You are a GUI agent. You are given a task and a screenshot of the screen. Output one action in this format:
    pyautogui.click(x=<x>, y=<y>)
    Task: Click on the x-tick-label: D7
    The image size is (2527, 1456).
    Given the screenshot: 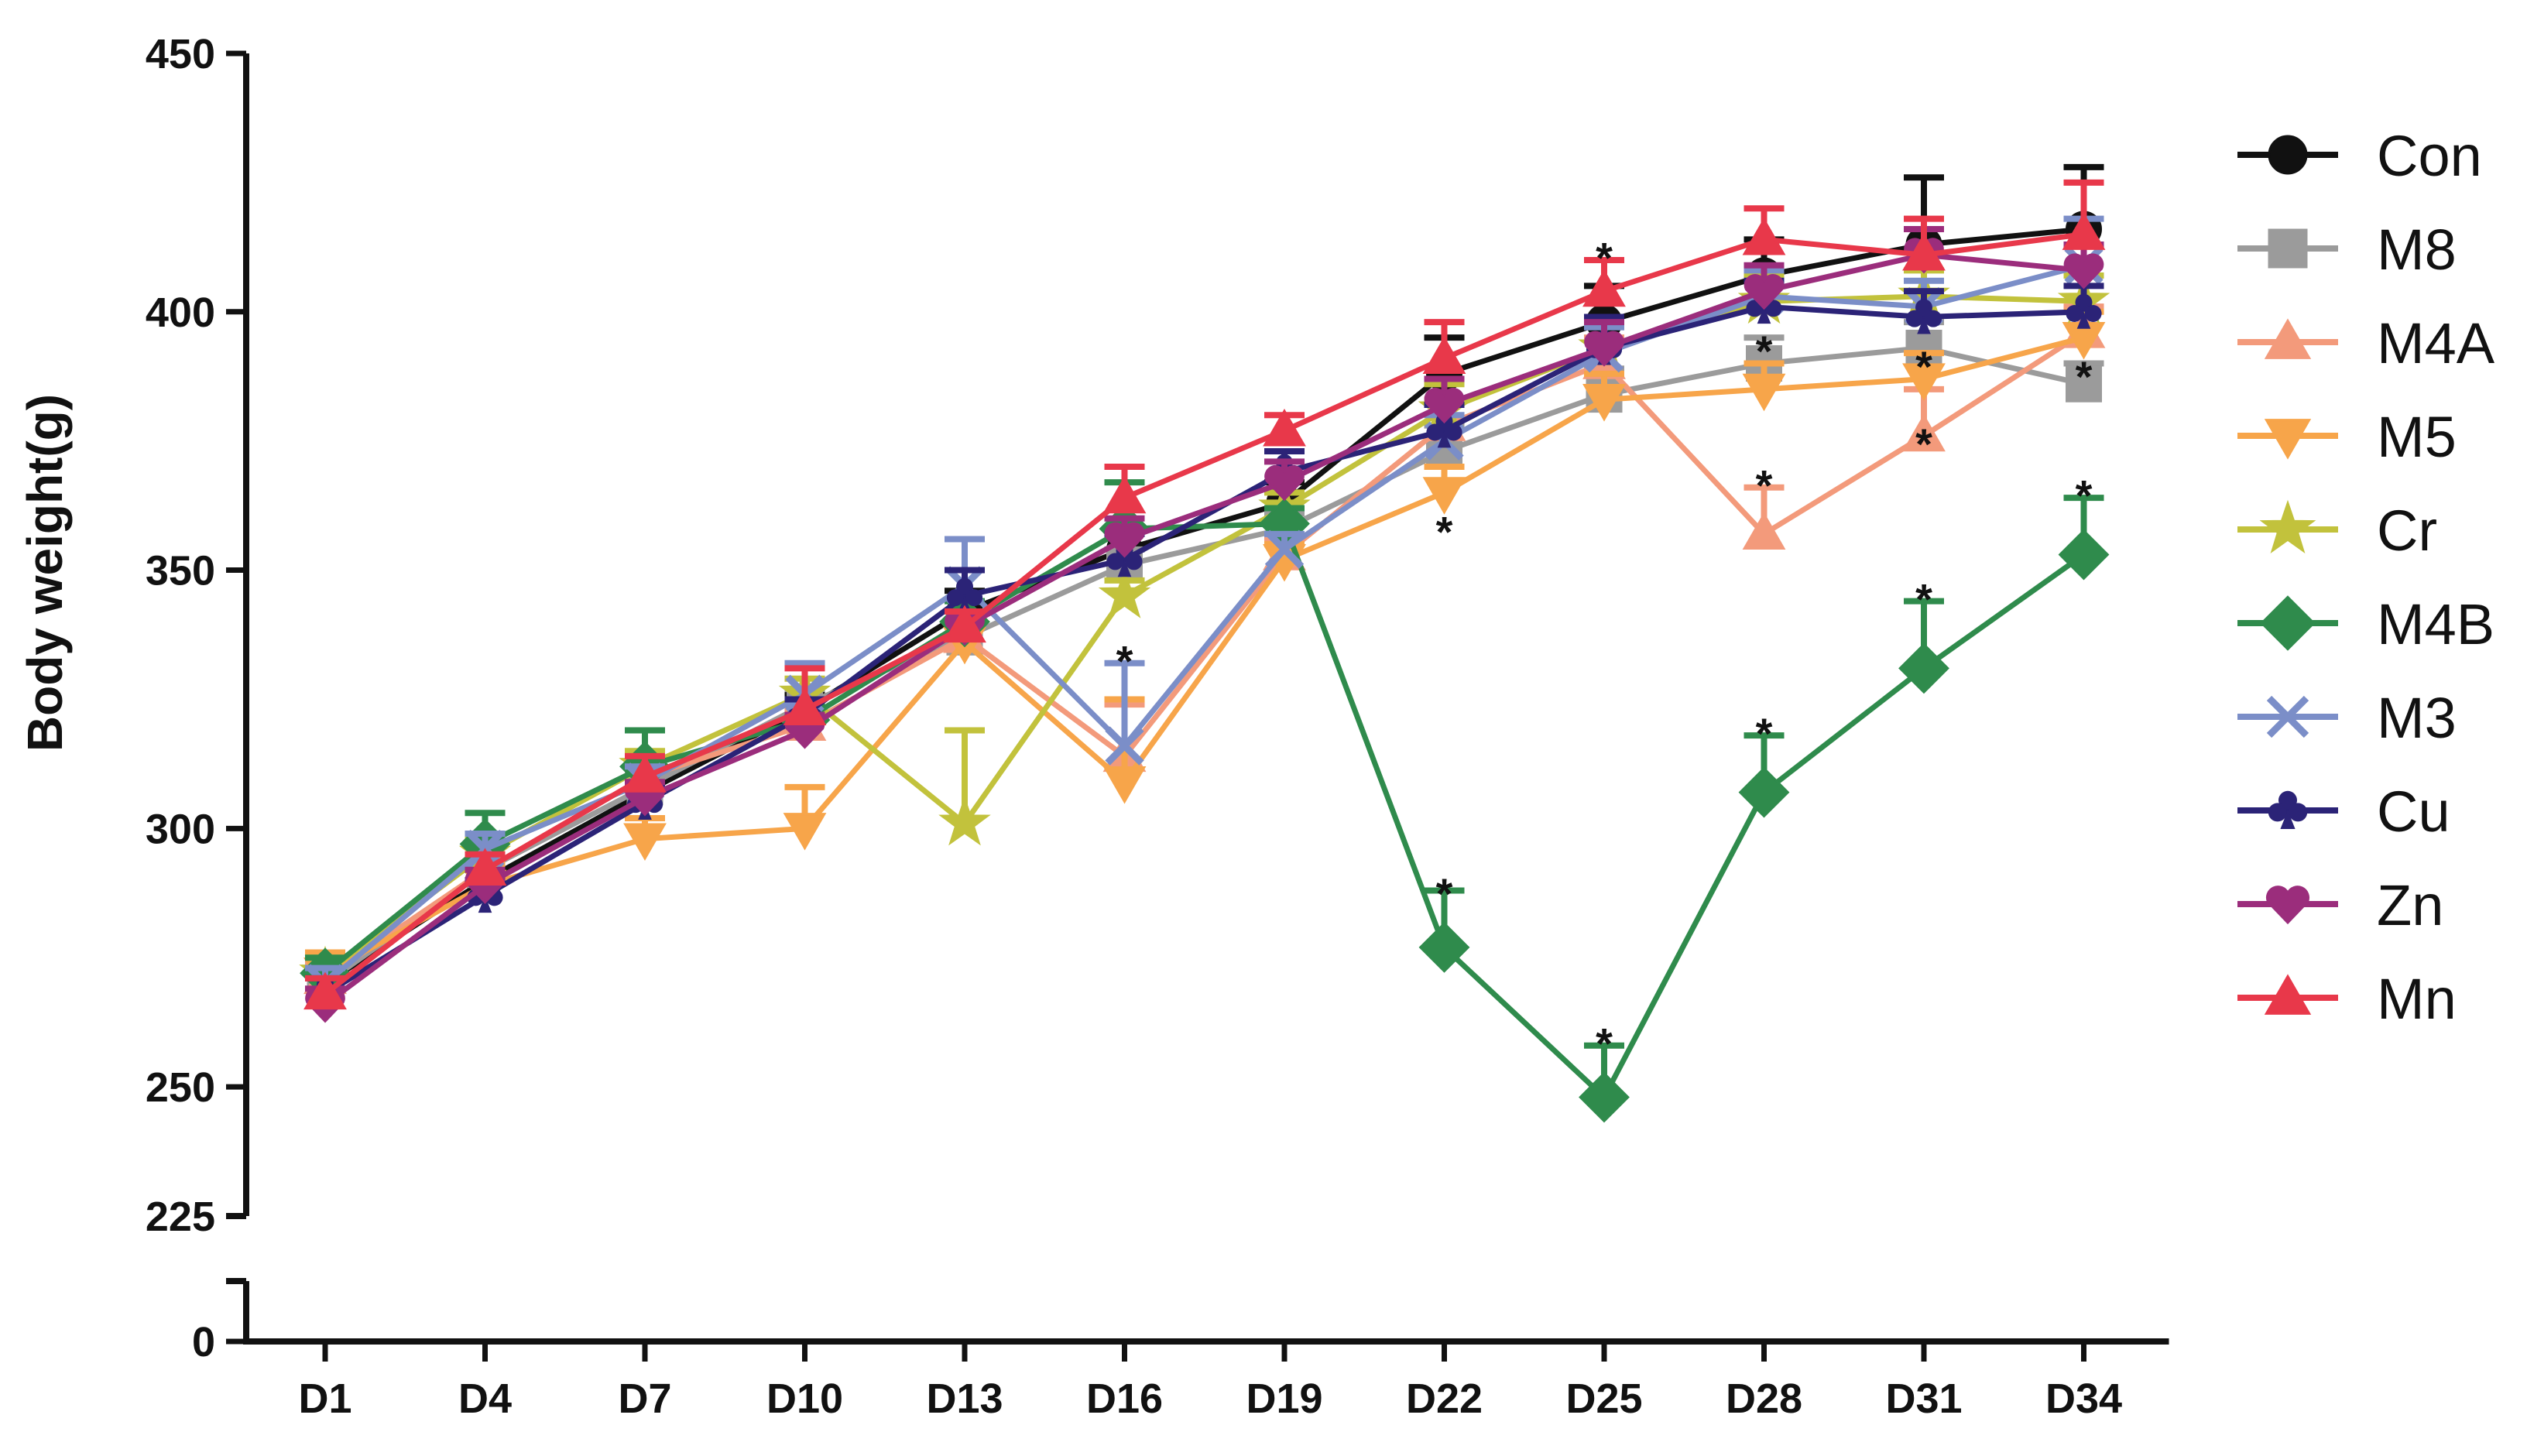 What is the action you would take?
    pyautogui.click(x=644, y=1398)
    